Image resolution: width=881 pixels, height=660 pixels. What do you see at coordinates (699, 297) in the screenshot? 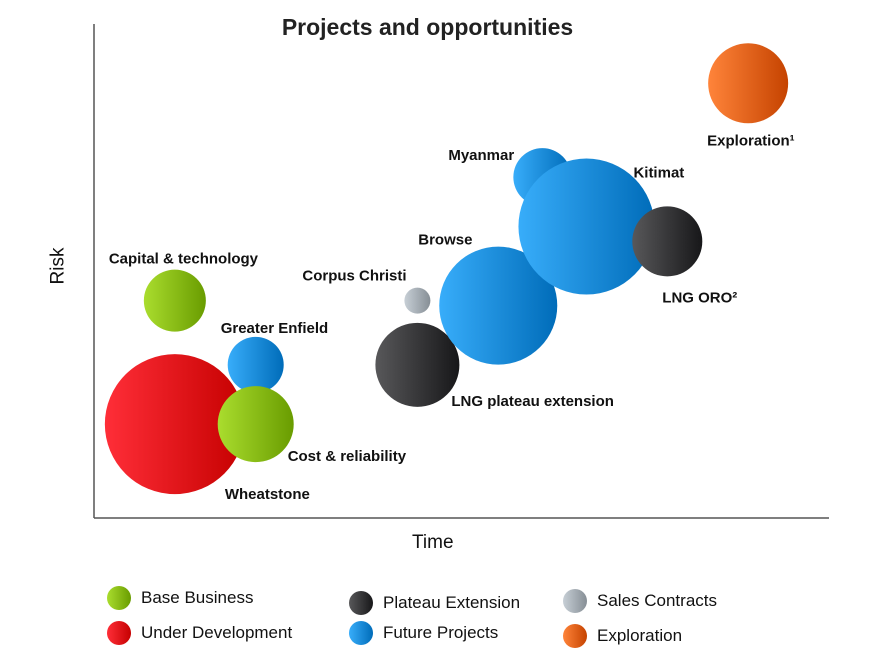
I see `bubble-label: LNG ORO²` at bounding box center [699, 297].